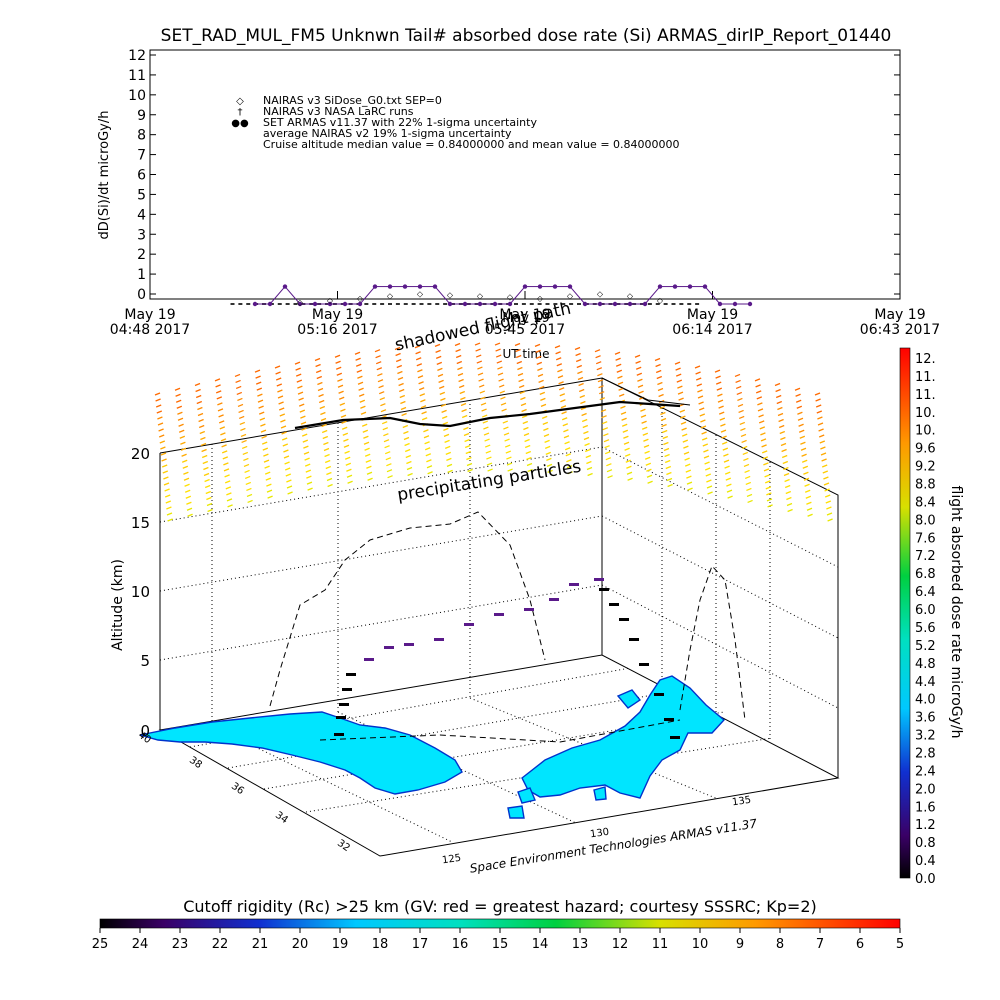  What do you see at coordinates (507, 658) in the screenshot?
I see `flight-path-points` at bounding box center [507, 658].